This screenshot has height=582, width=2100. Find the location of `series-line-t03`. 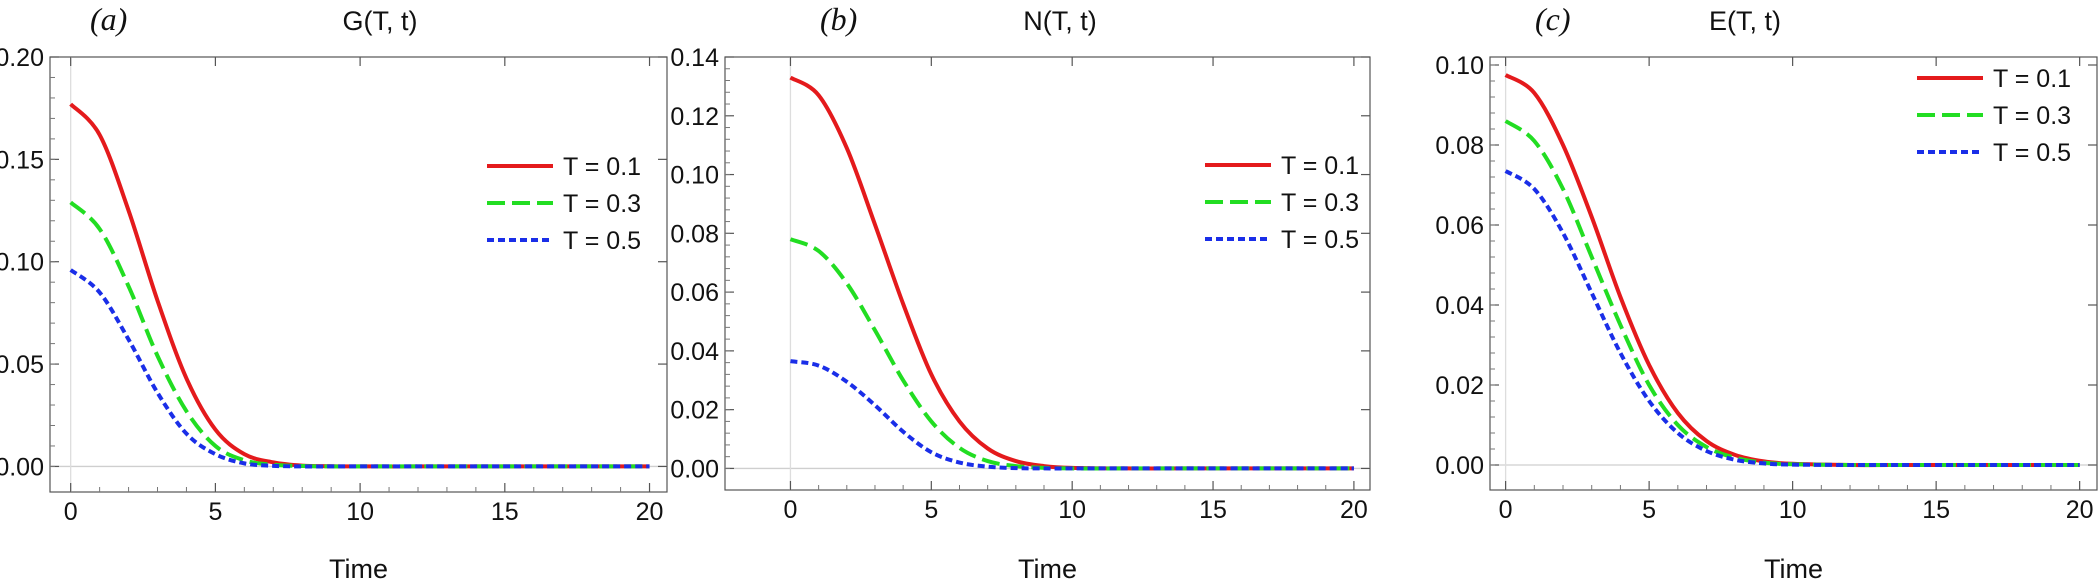

series-line-t03 is located at coordinates (1071, 354).